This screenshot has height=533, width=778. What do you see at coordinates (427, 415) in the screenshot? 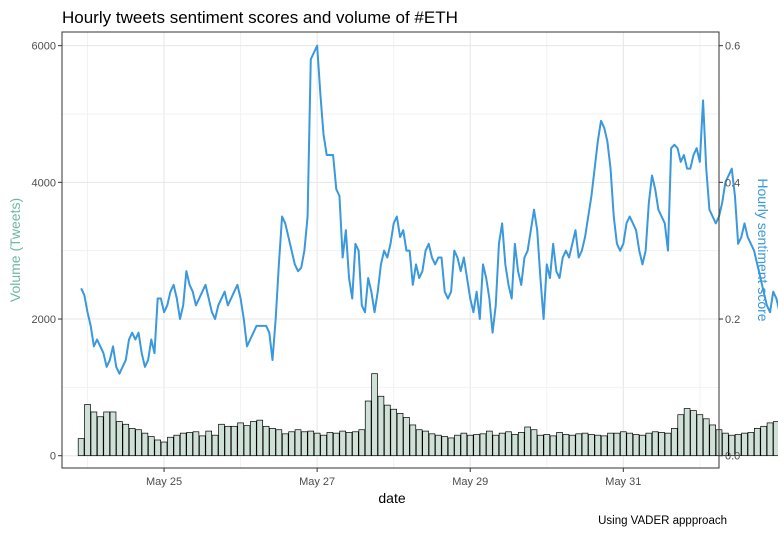
I see `volume-bars` at bounding box center [427, 415].